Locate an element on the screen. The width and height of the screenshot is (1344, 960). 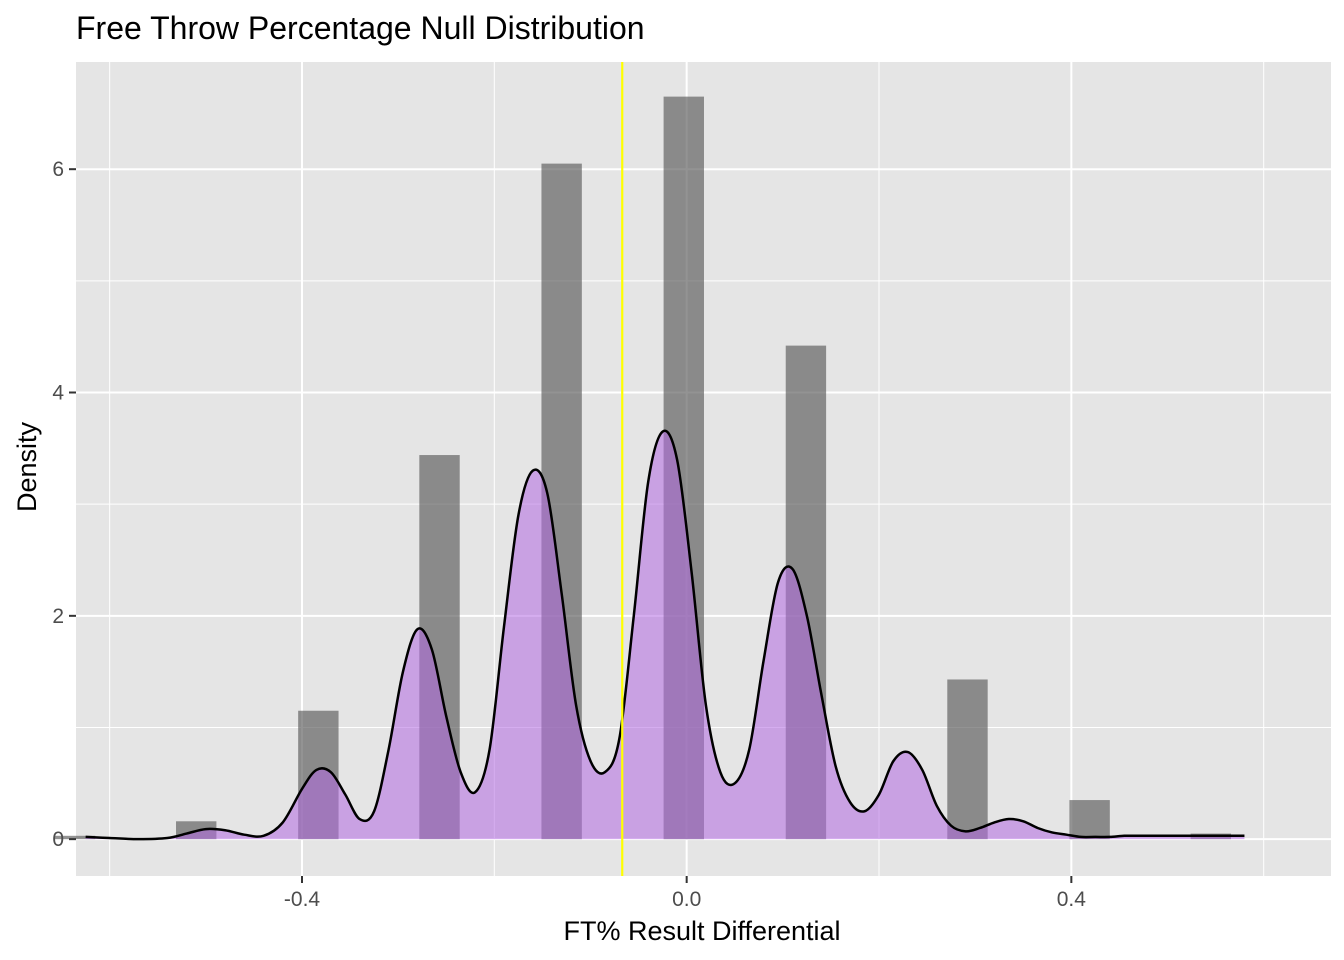
y-axis-title: Density is located at coordinates (27, 466).